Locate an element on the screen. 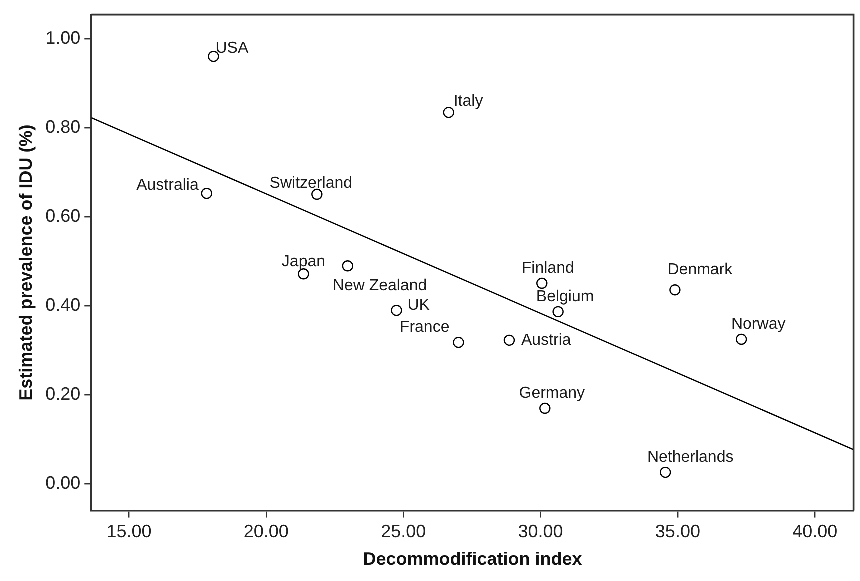 The image size is (860, 581). y-tick-label: 0.20 is located at coordinates (63, 394).